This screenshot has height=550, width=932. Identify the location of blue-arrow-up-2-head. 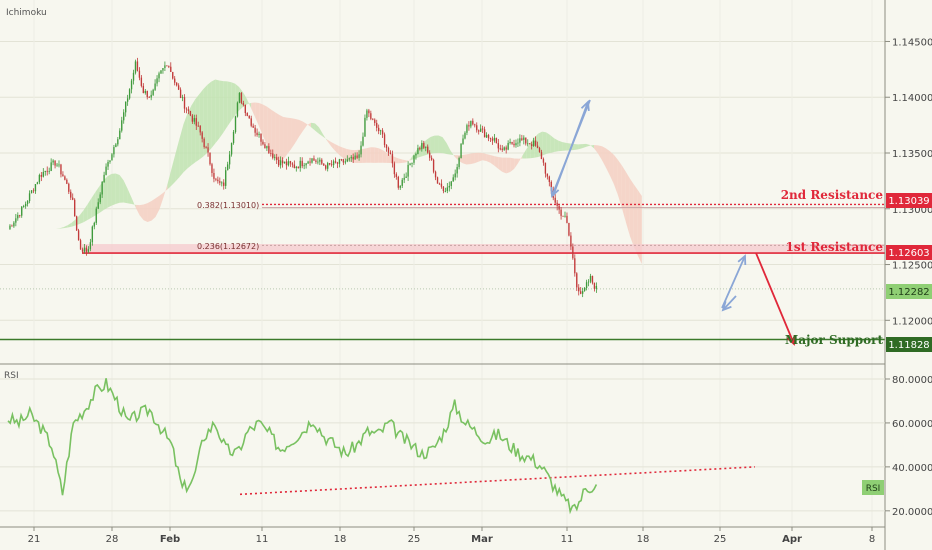
(742, 260).